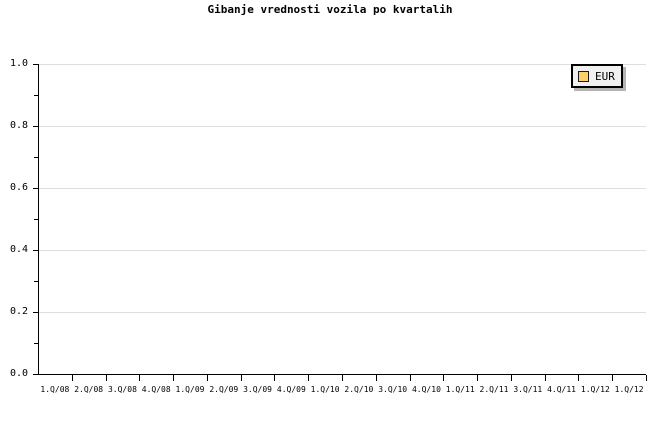 Image resolution: width=660 pixels, height=440 pixels. What do you see at coordinates (18, 373) in the screenshot?
I see `y-axis-tick-label: 0.0` at bounding box center [18, 373].